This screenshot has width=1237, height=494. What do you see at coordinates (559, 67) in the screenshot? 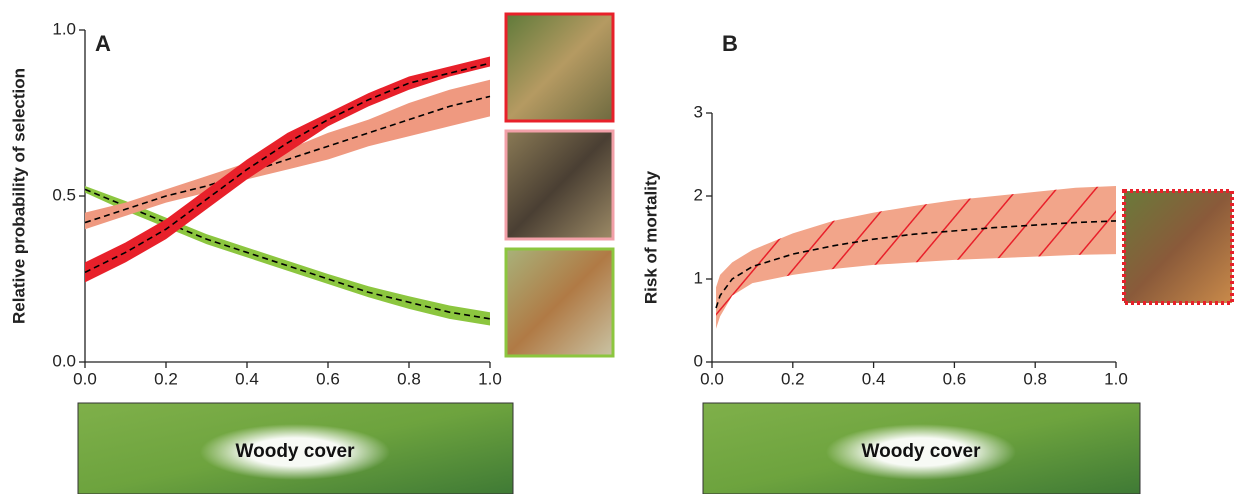
I see `leopard-photo` at bounding box center [559, 67].